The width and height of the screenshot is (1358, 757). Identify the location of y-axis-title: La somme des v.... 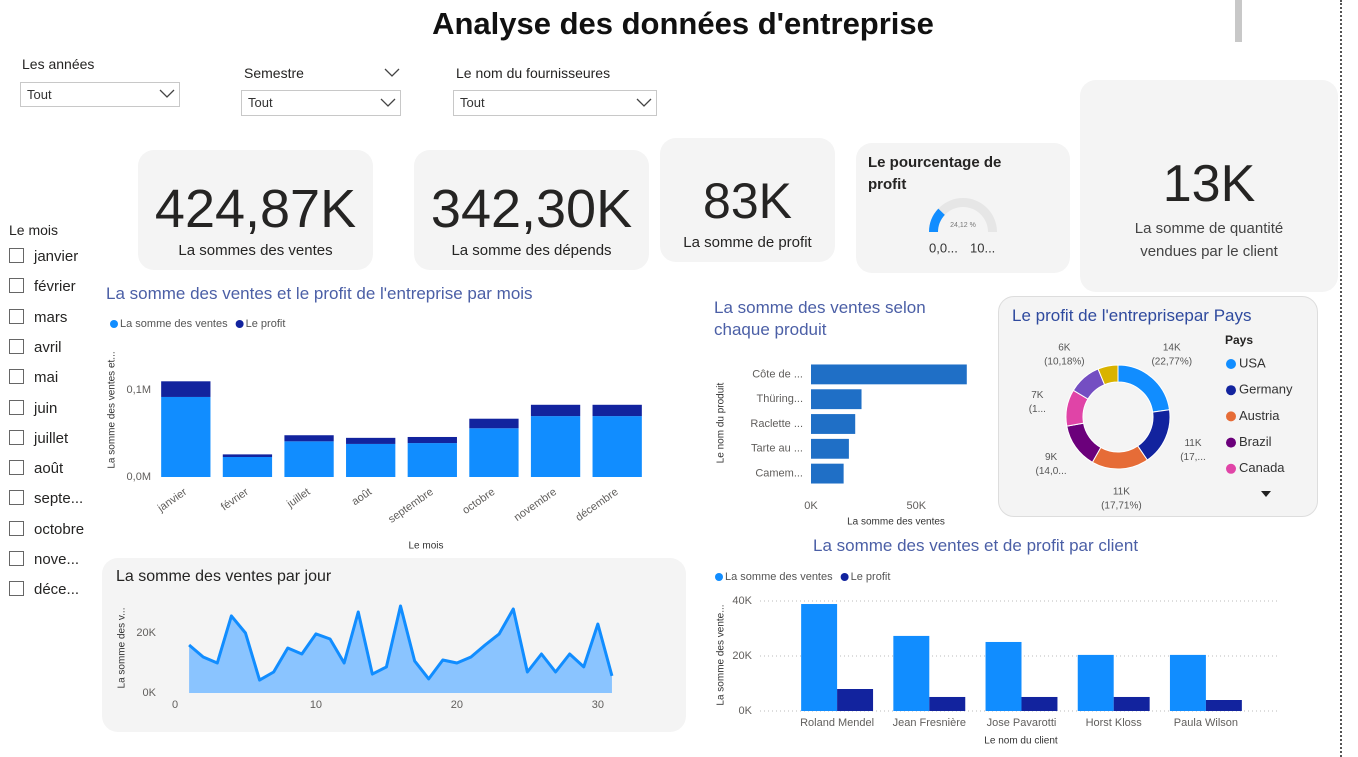
(122, 648).